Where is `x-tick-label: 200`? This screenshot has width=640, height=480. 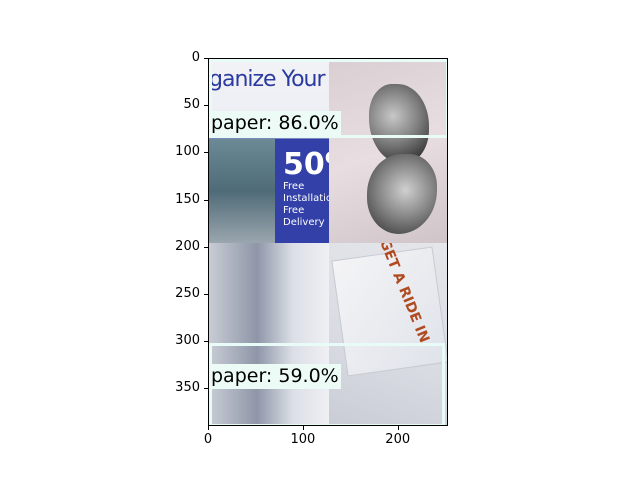 x-tick-label: 200 is located at coordinates (398, 439).